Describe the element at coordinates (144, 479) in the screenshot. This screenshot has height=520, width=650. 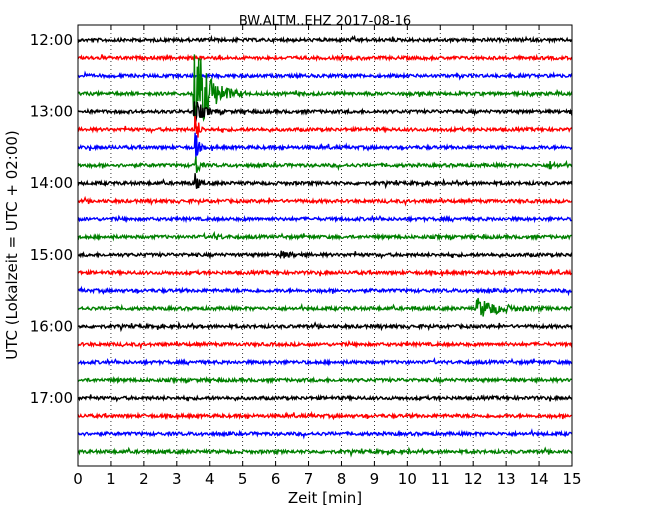
I see `x-tick-label: 2` at that location.